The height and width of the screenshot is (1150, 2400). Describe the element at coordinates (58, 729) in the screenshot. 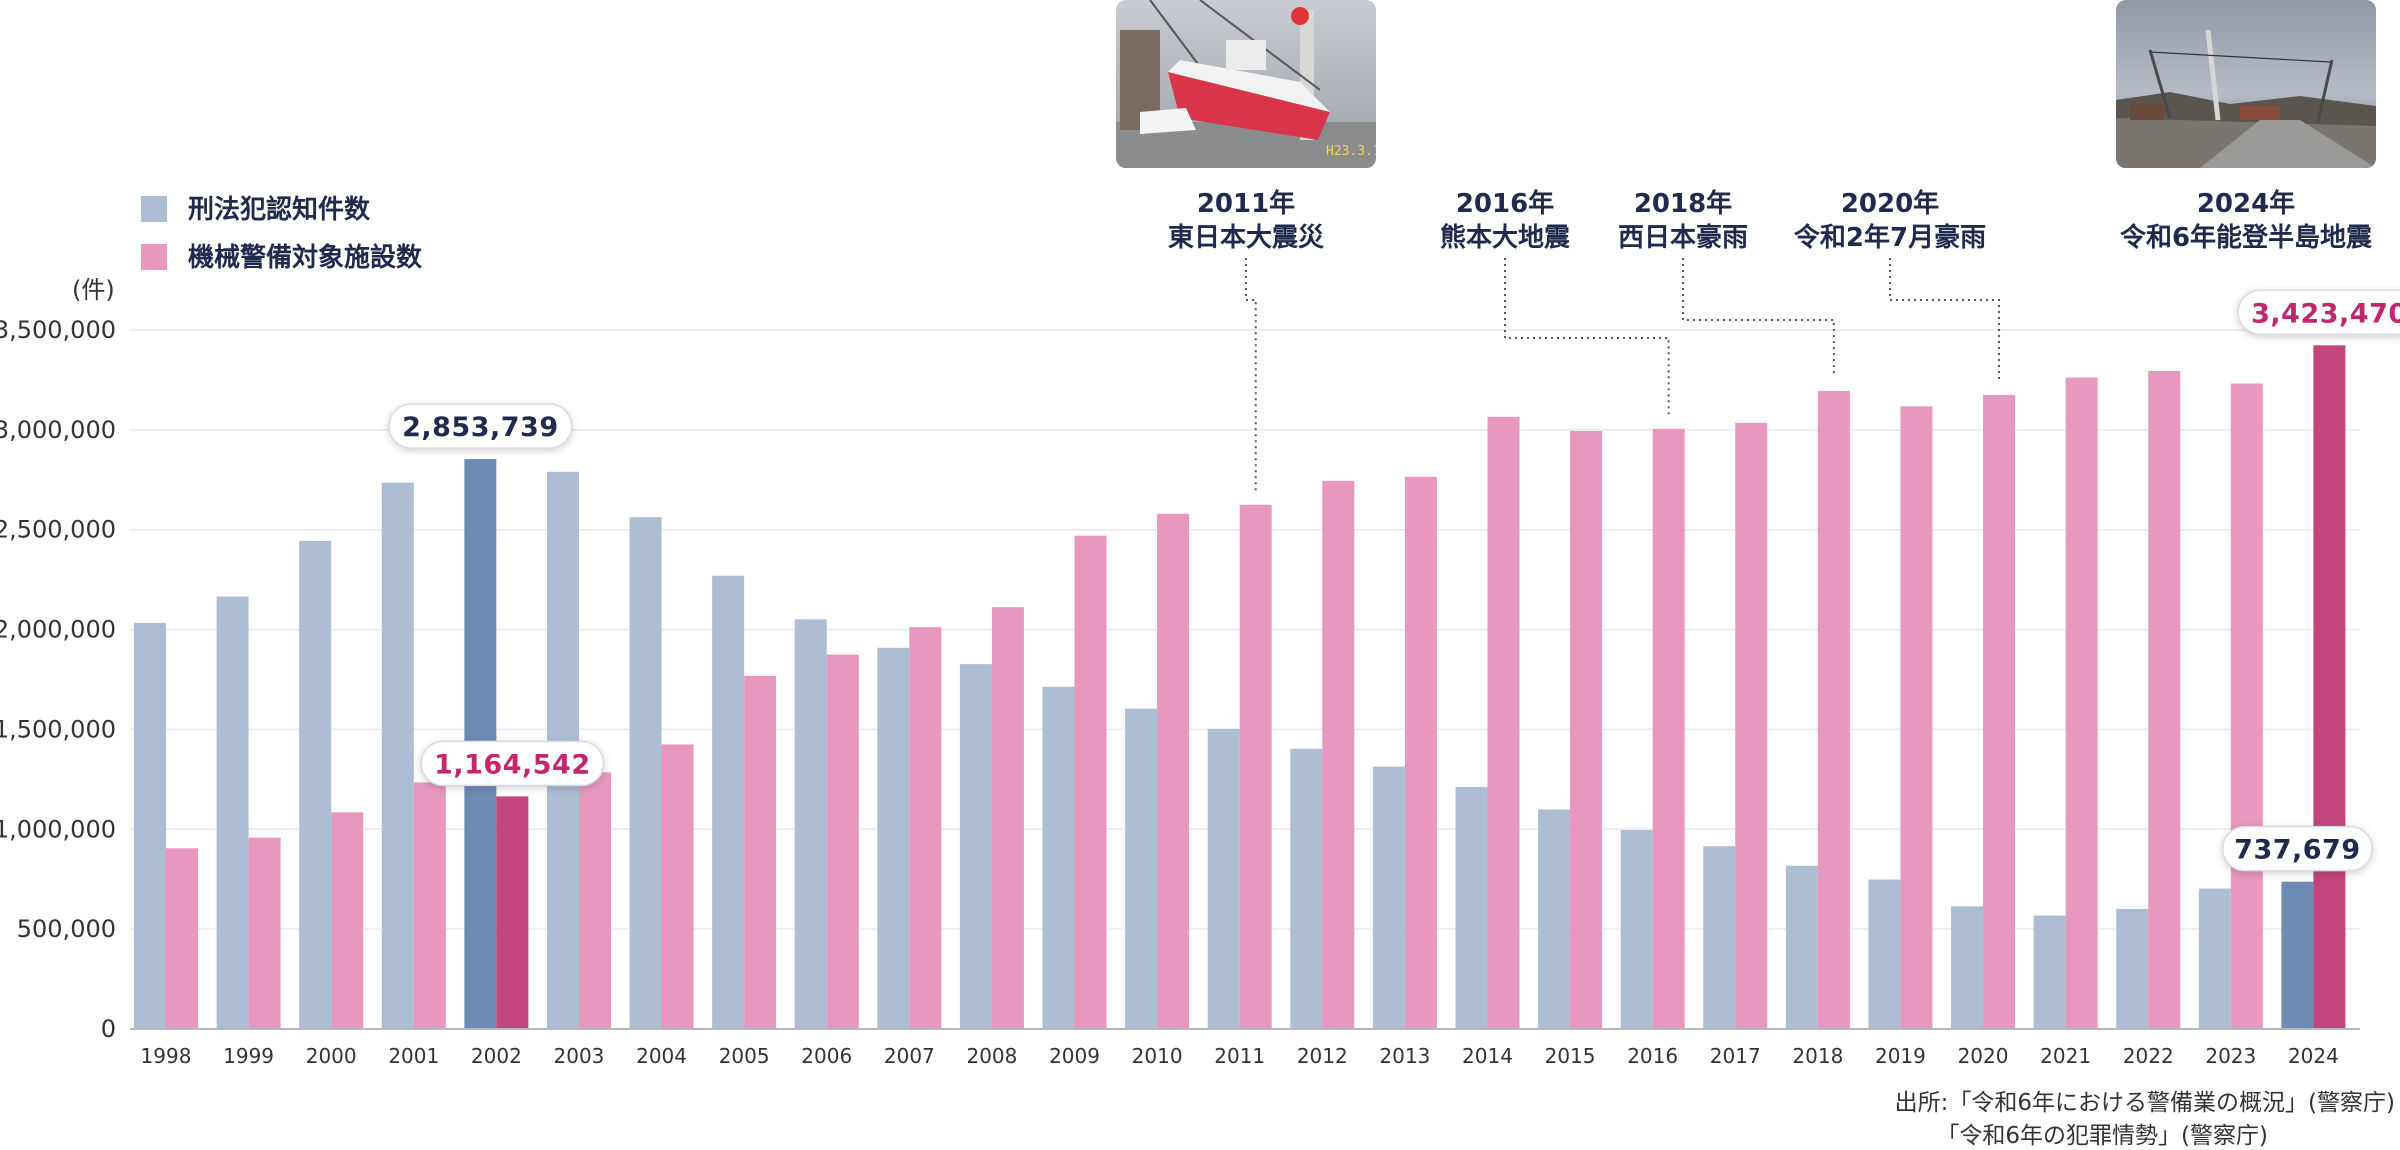

I see `y-tick-label: 1,500,000` at that location.